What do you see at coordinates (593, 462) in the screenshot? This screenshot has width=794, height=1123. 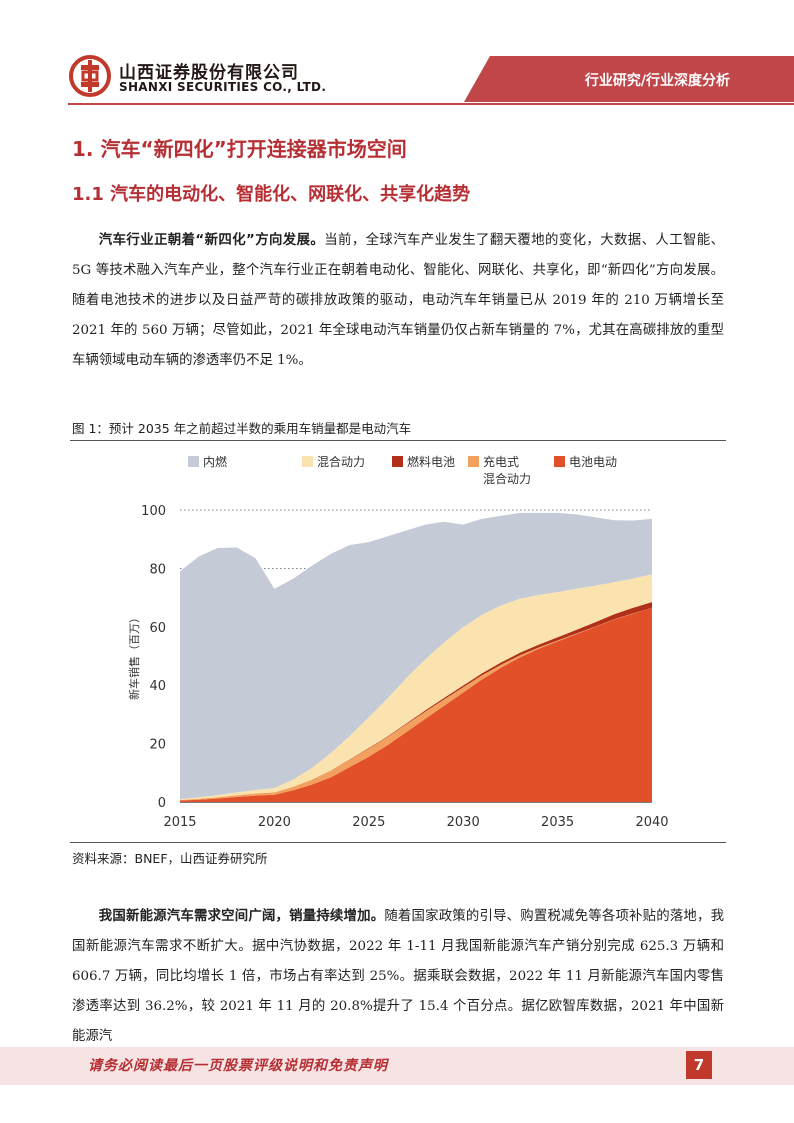 I see `legend-label: 电池电动` at bounding box center [593, 462].